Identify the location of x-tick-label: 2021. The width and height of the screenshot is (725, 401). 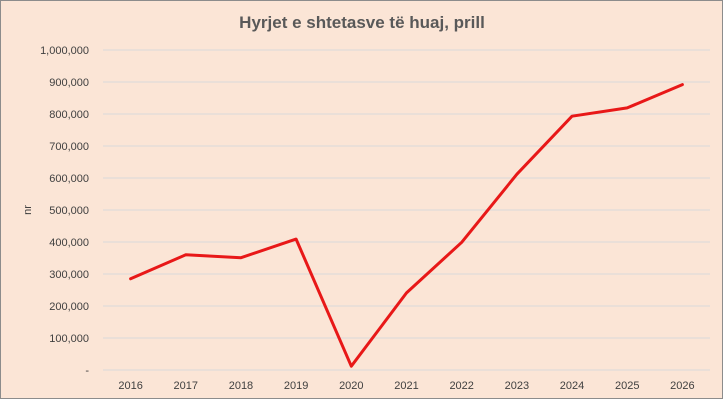
(406, 386).